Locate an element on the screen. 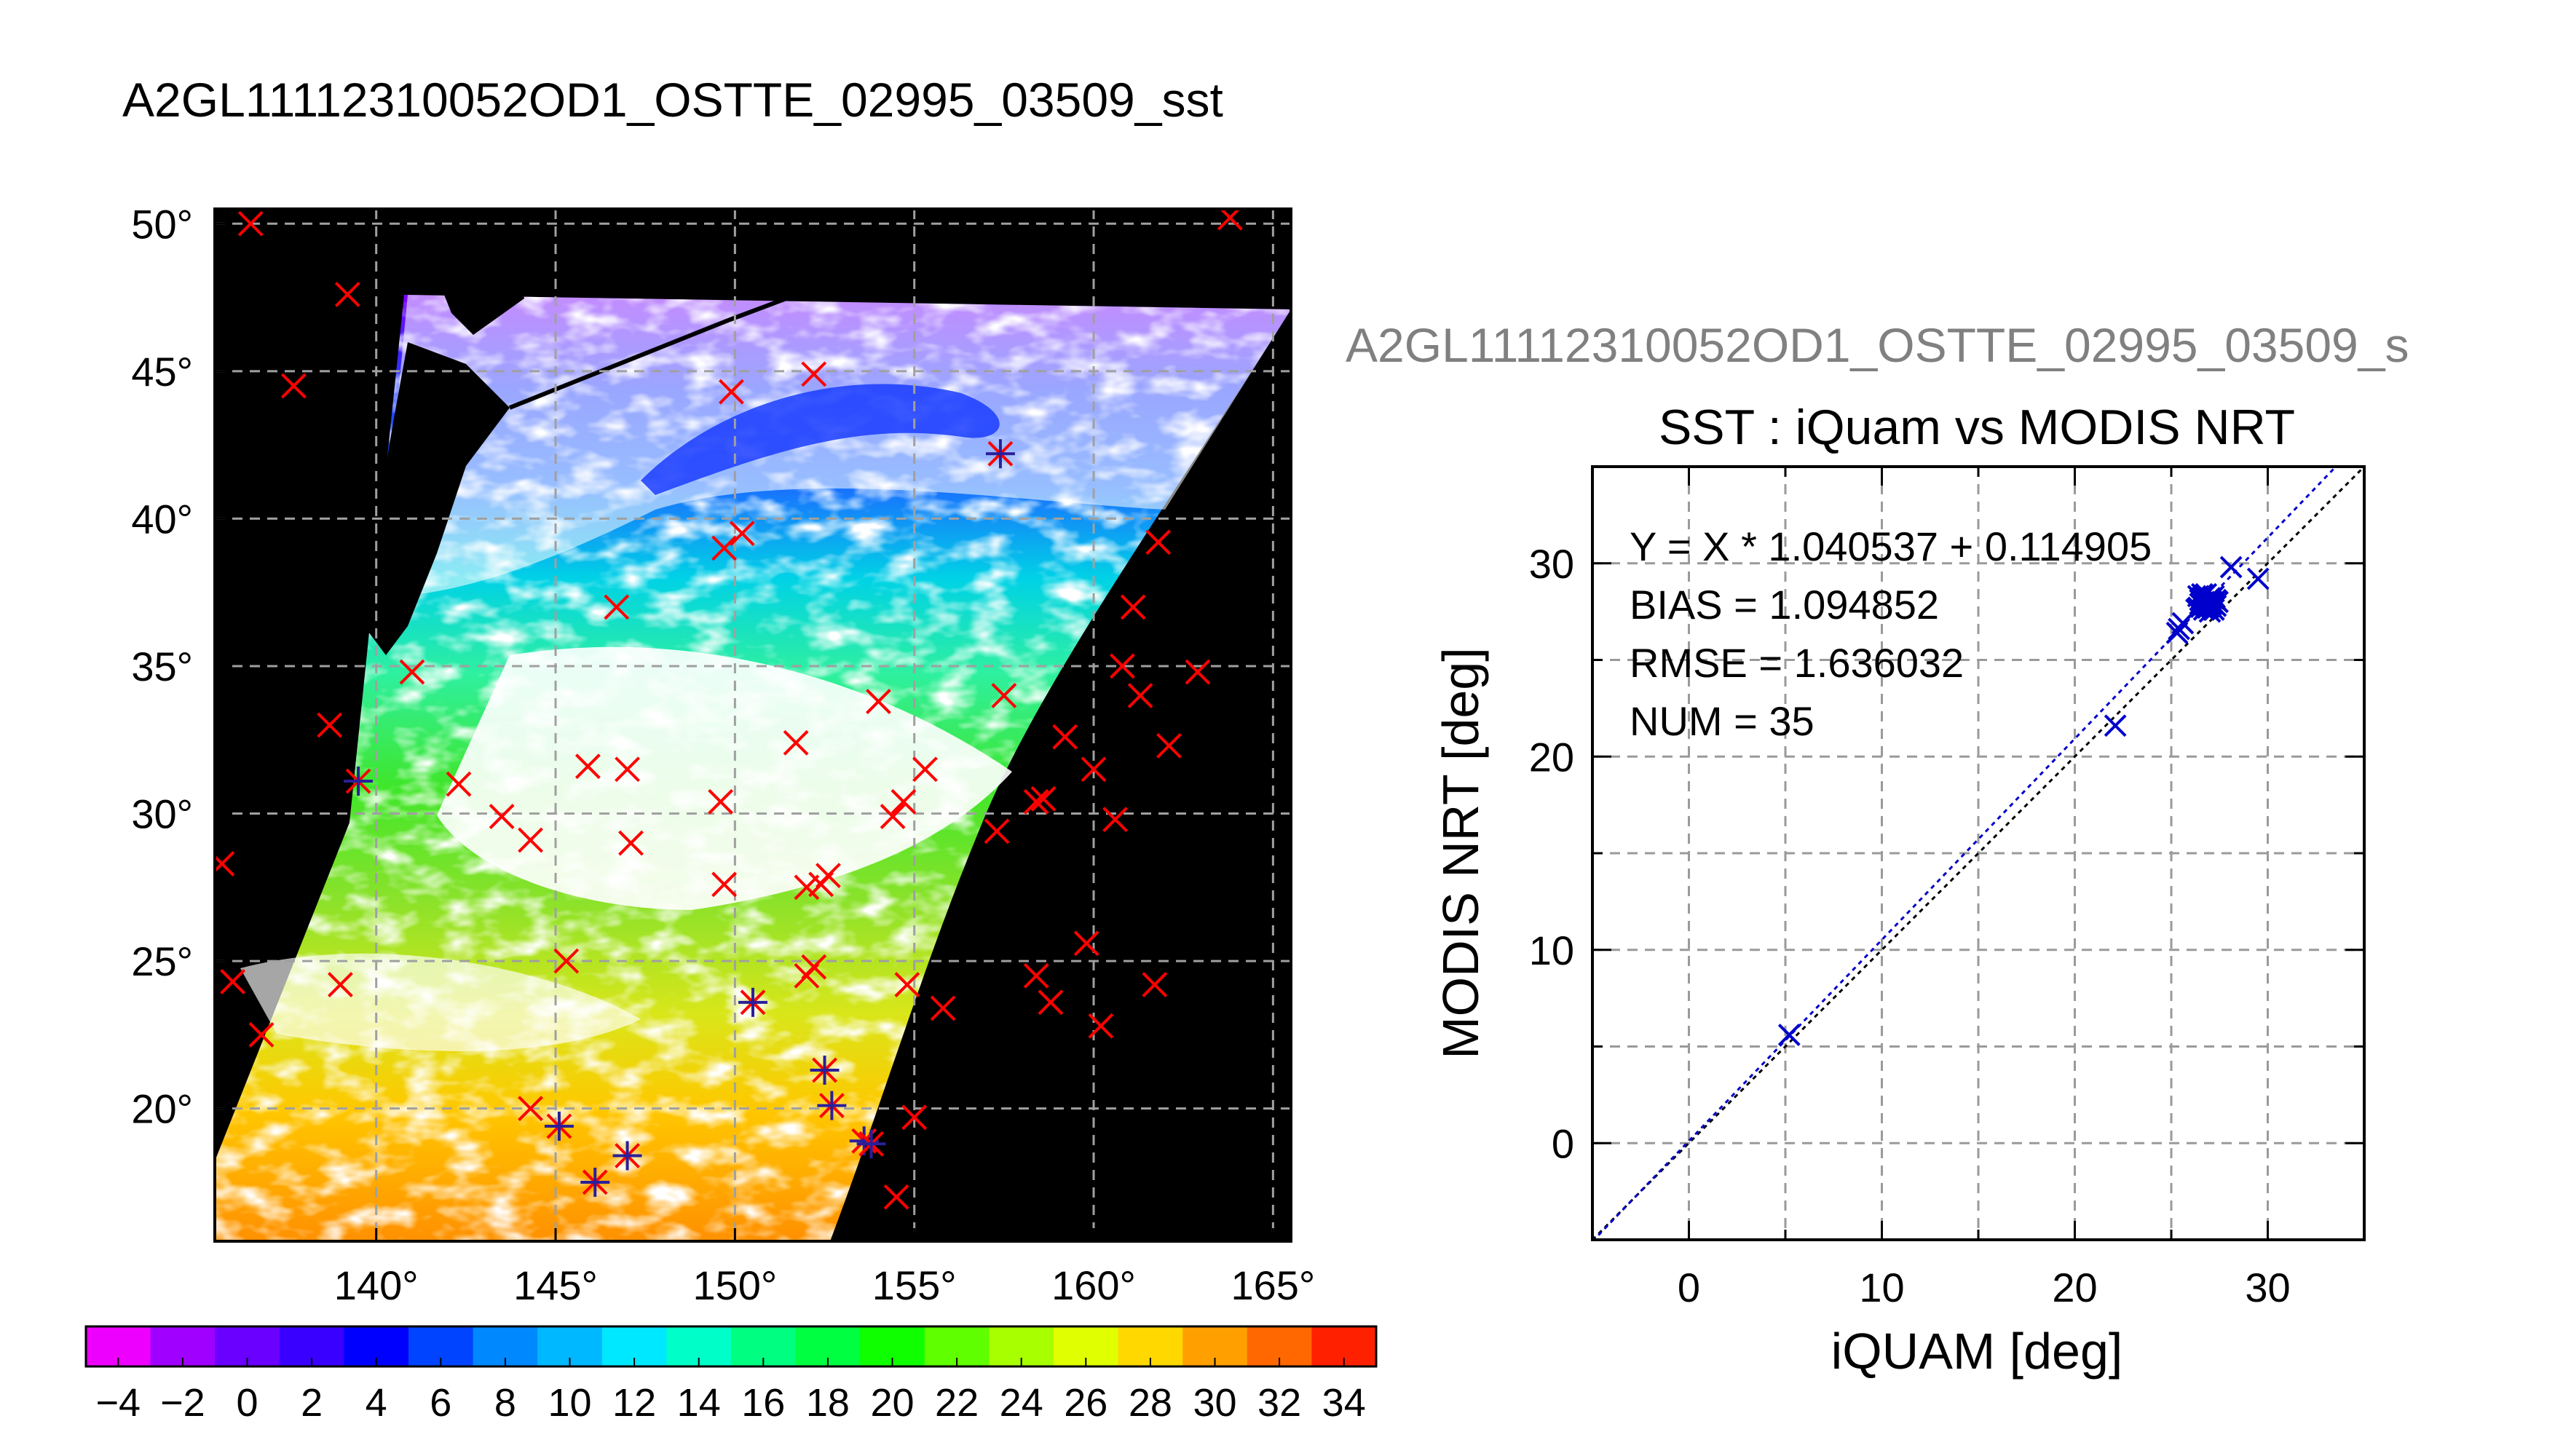 The height and width of the screenshot is (1456, 2555). colorbar-tick-label: 0 is located at coordinates (247, 1403).